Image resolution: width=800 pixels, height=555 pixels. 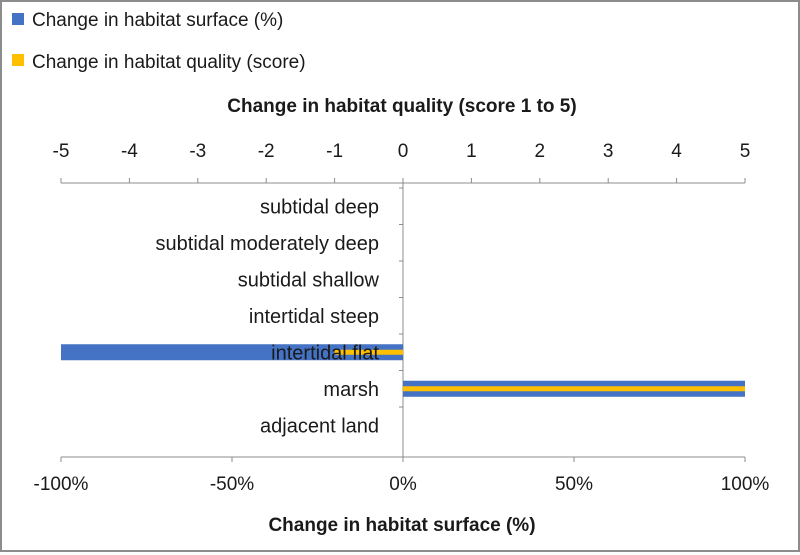 What do you see at coordinates (232, 484) in the screenshot?
I see `bottom-tick-label: -50%` at bounding box center [232, 484].